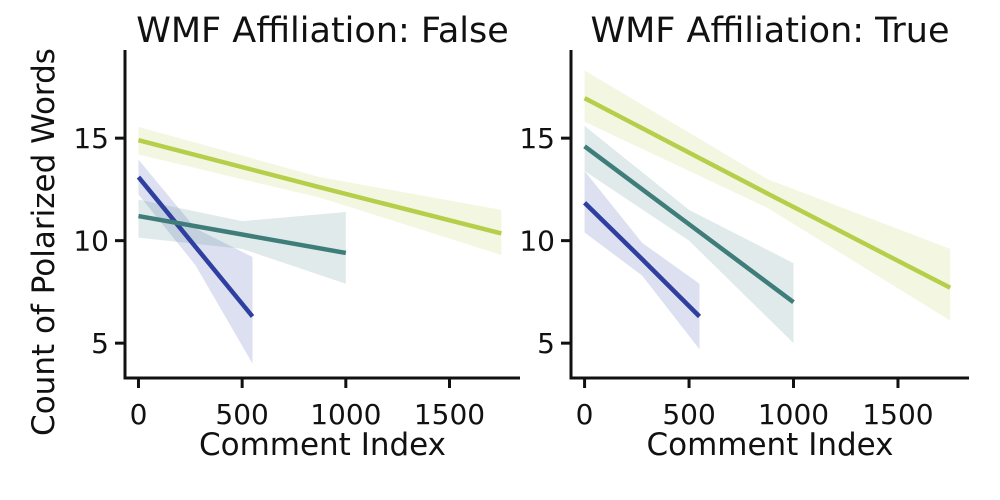 The height and width of the screenshot is (500, 1000). Describe the element at coordinates (585, 414) in the screenshot. I see `subplot-1-x-tick-label: 0` at that location.